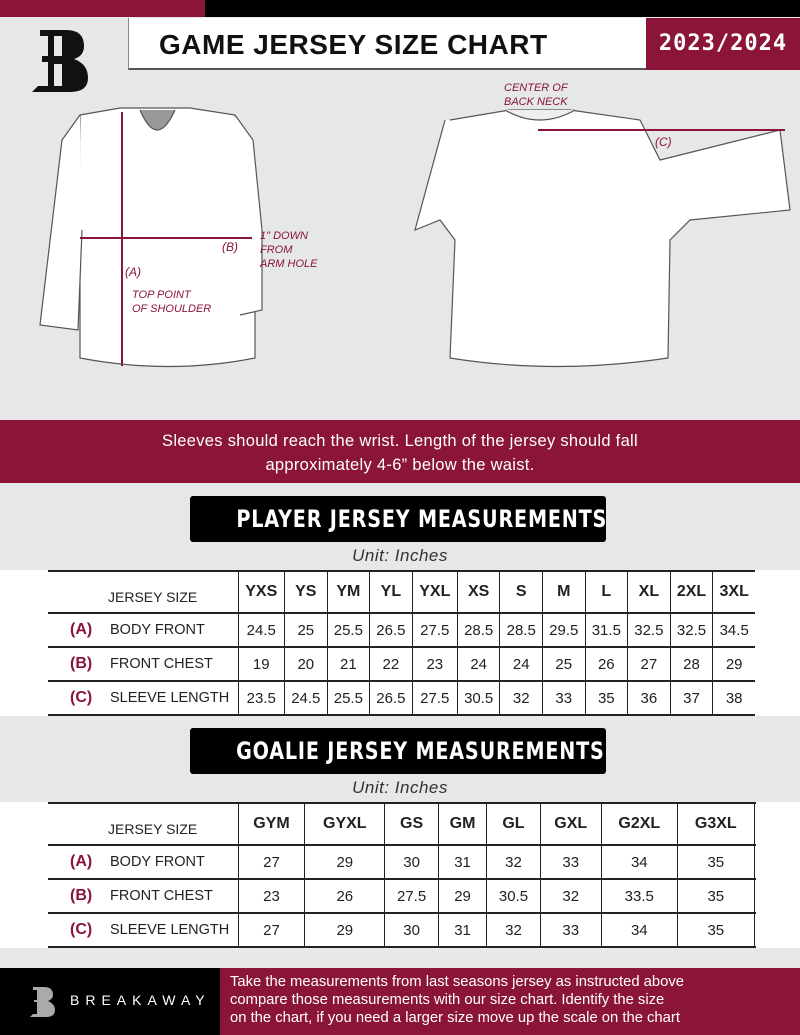 Image resolution: width=800 pixels, height=1035 pixels. I want to click on table-cell: 28, so click(691, 664).